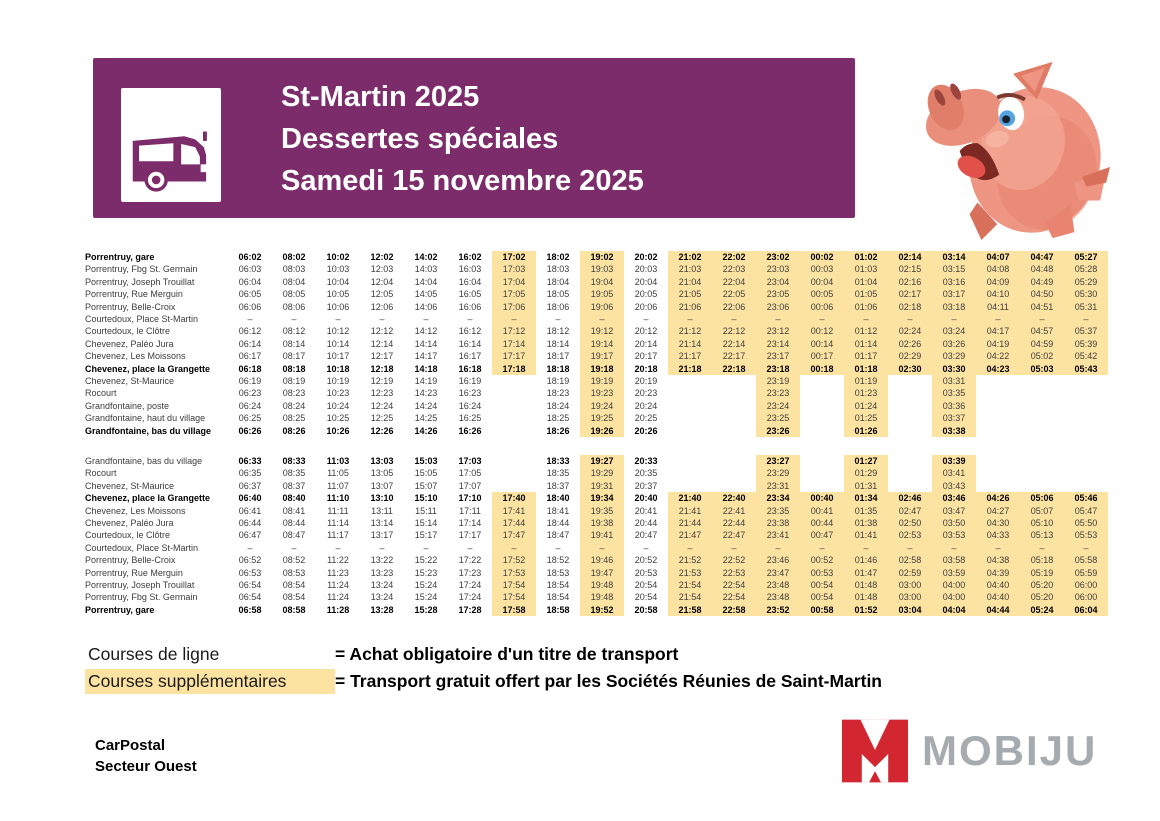 This screenshot has height=821, width=1160. I want to click on departure-time: 11:07, so click(338, 485).